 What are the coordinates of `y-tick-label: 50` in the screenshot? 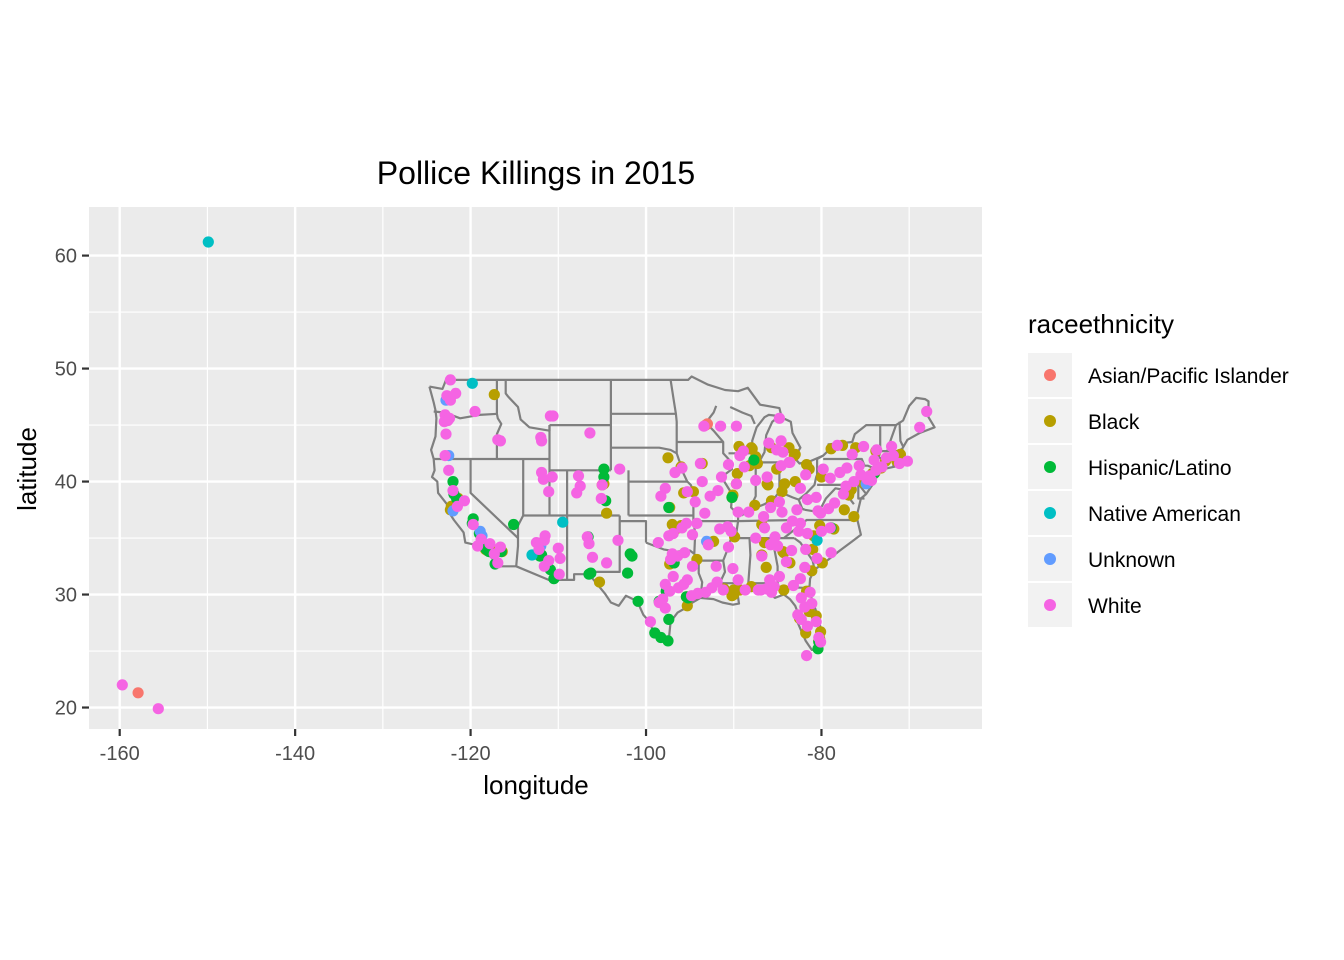 It's located at (66, 370).